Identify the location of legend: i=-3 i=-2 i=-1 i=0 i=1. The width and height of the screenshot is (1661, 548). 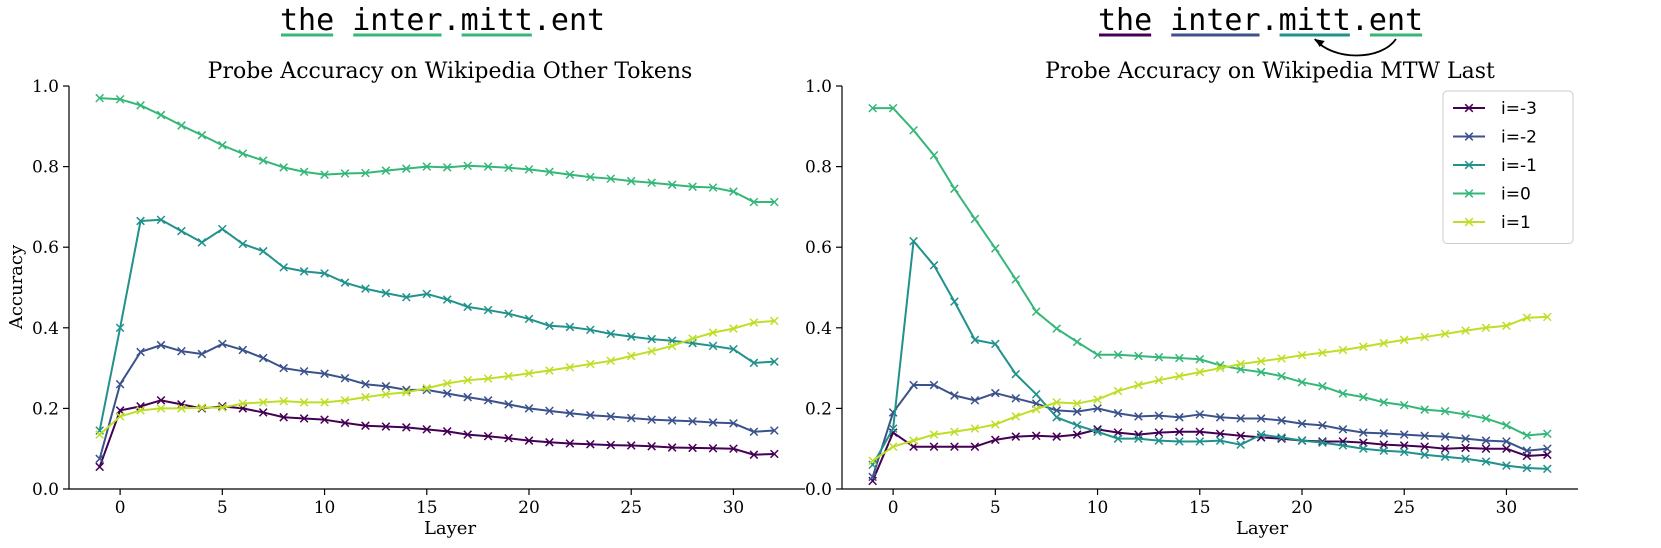
(1508, 167).